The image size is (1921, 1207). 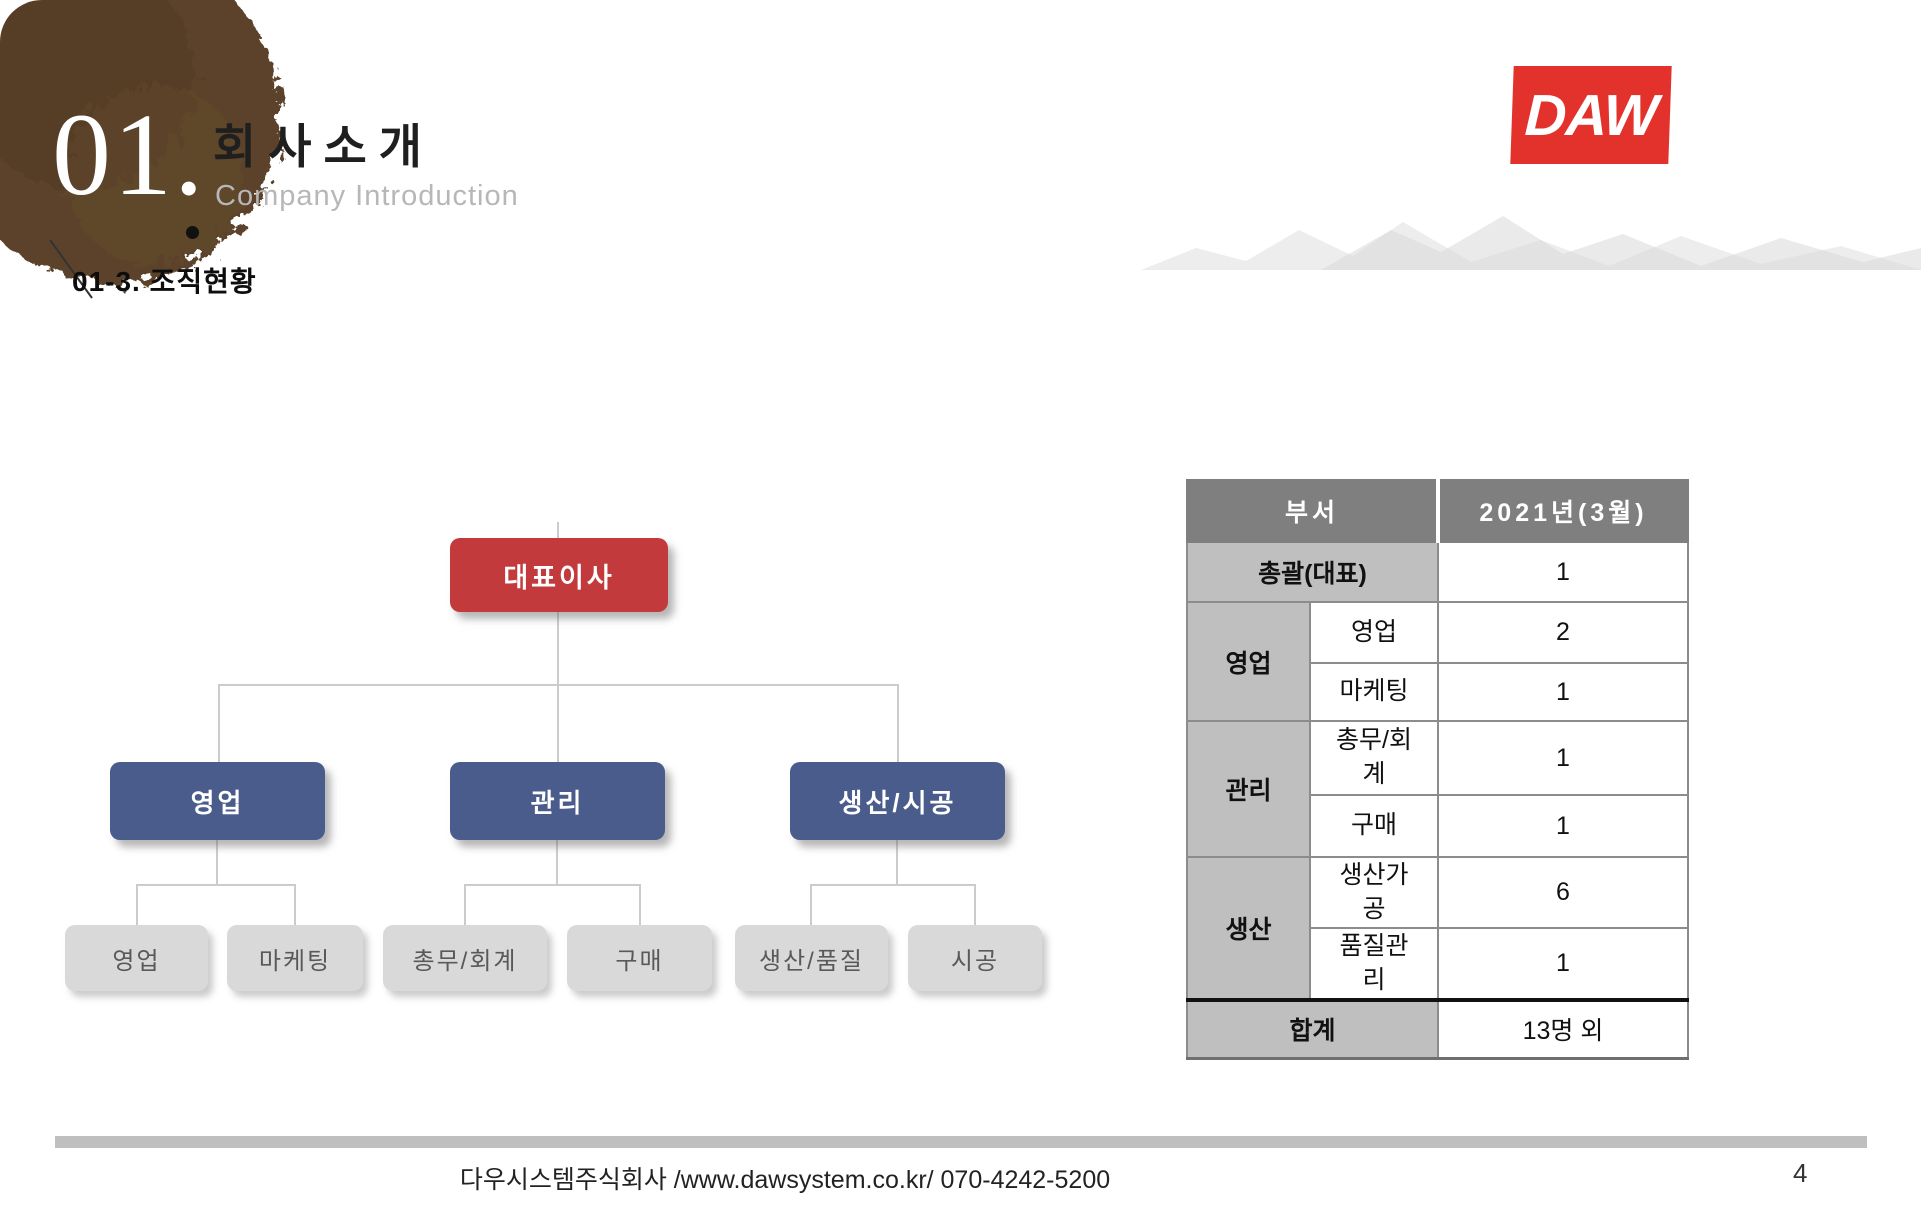 What do you see at coordinates (1562, 511) in the screenshot?
I see `table-header-period: 2021년(3월)` at bounding box center [1562, 511].